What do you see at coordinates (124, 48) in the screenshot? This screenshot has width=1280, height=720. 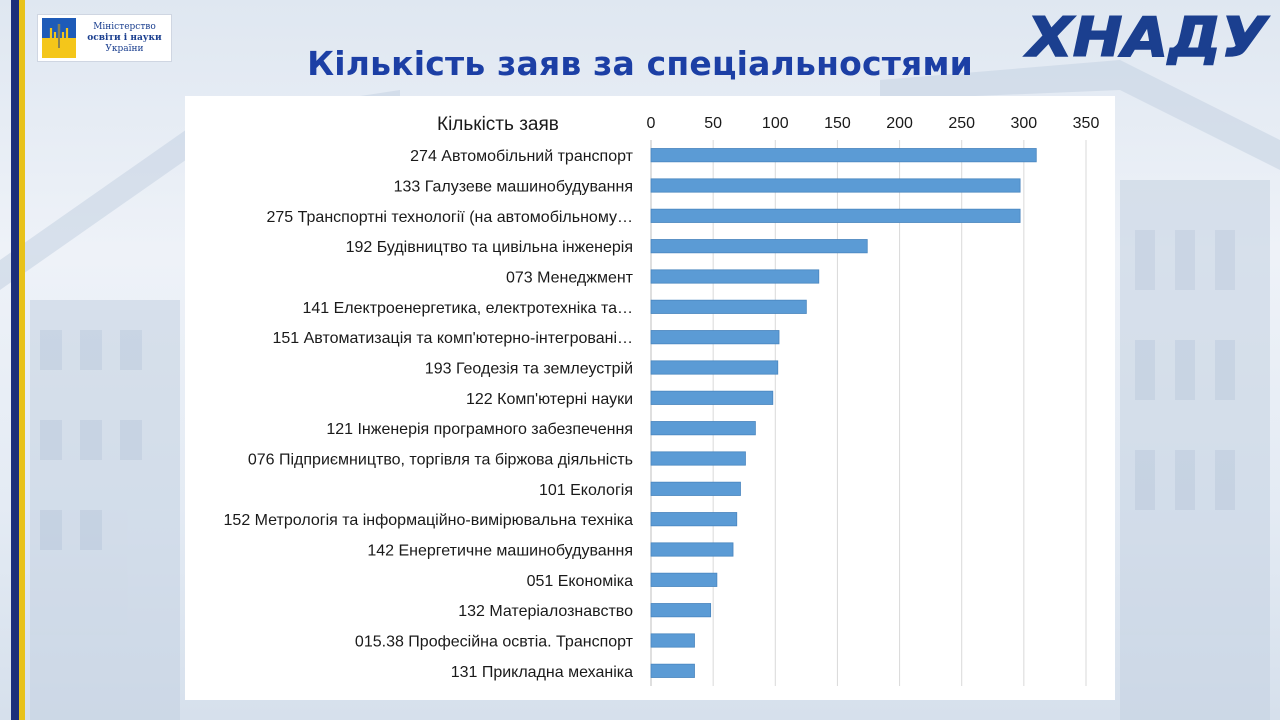 I see `ministry-line-3: України` at bounding box center [124, 48].